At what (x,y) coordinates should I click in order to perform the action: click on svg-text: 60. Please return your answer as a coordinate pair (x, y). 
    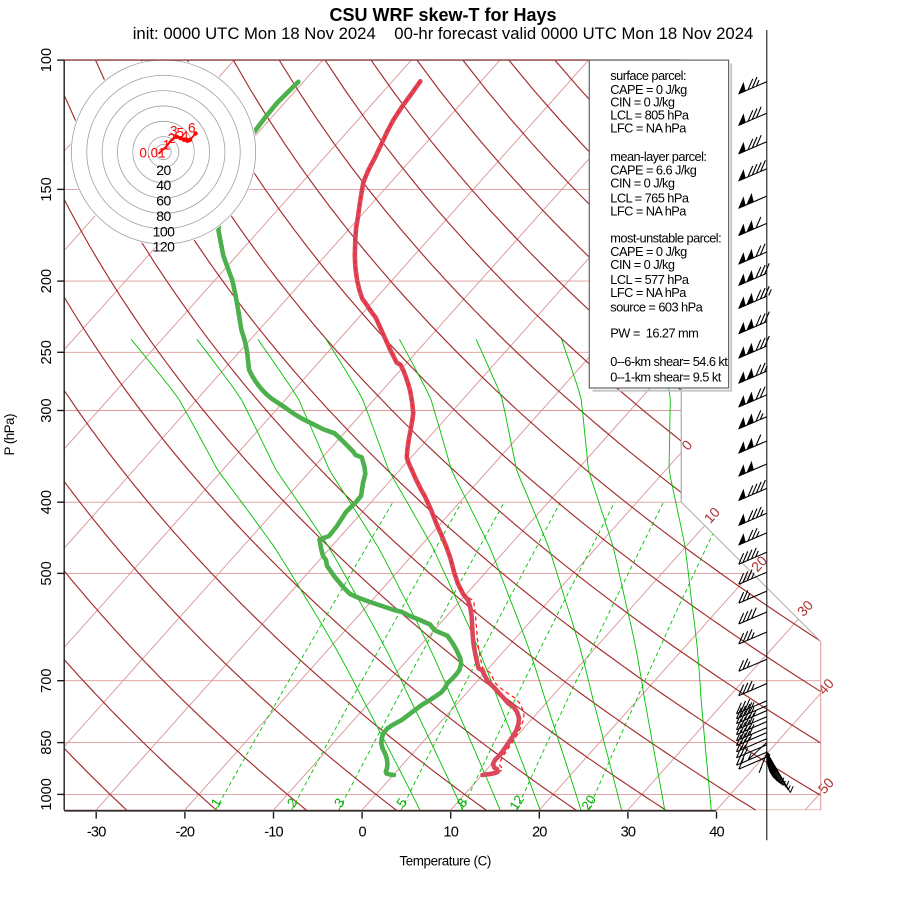
    Looking at the image, I should click on (163, 201).